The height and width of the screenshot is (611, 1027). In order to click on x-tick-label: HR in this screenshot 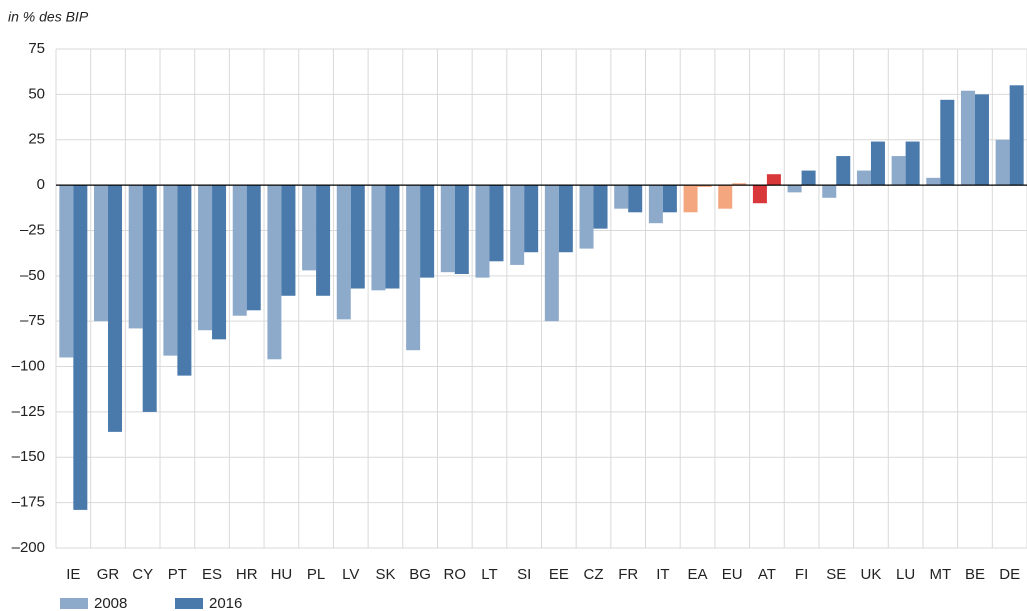, I will do `click(247, 574)`.